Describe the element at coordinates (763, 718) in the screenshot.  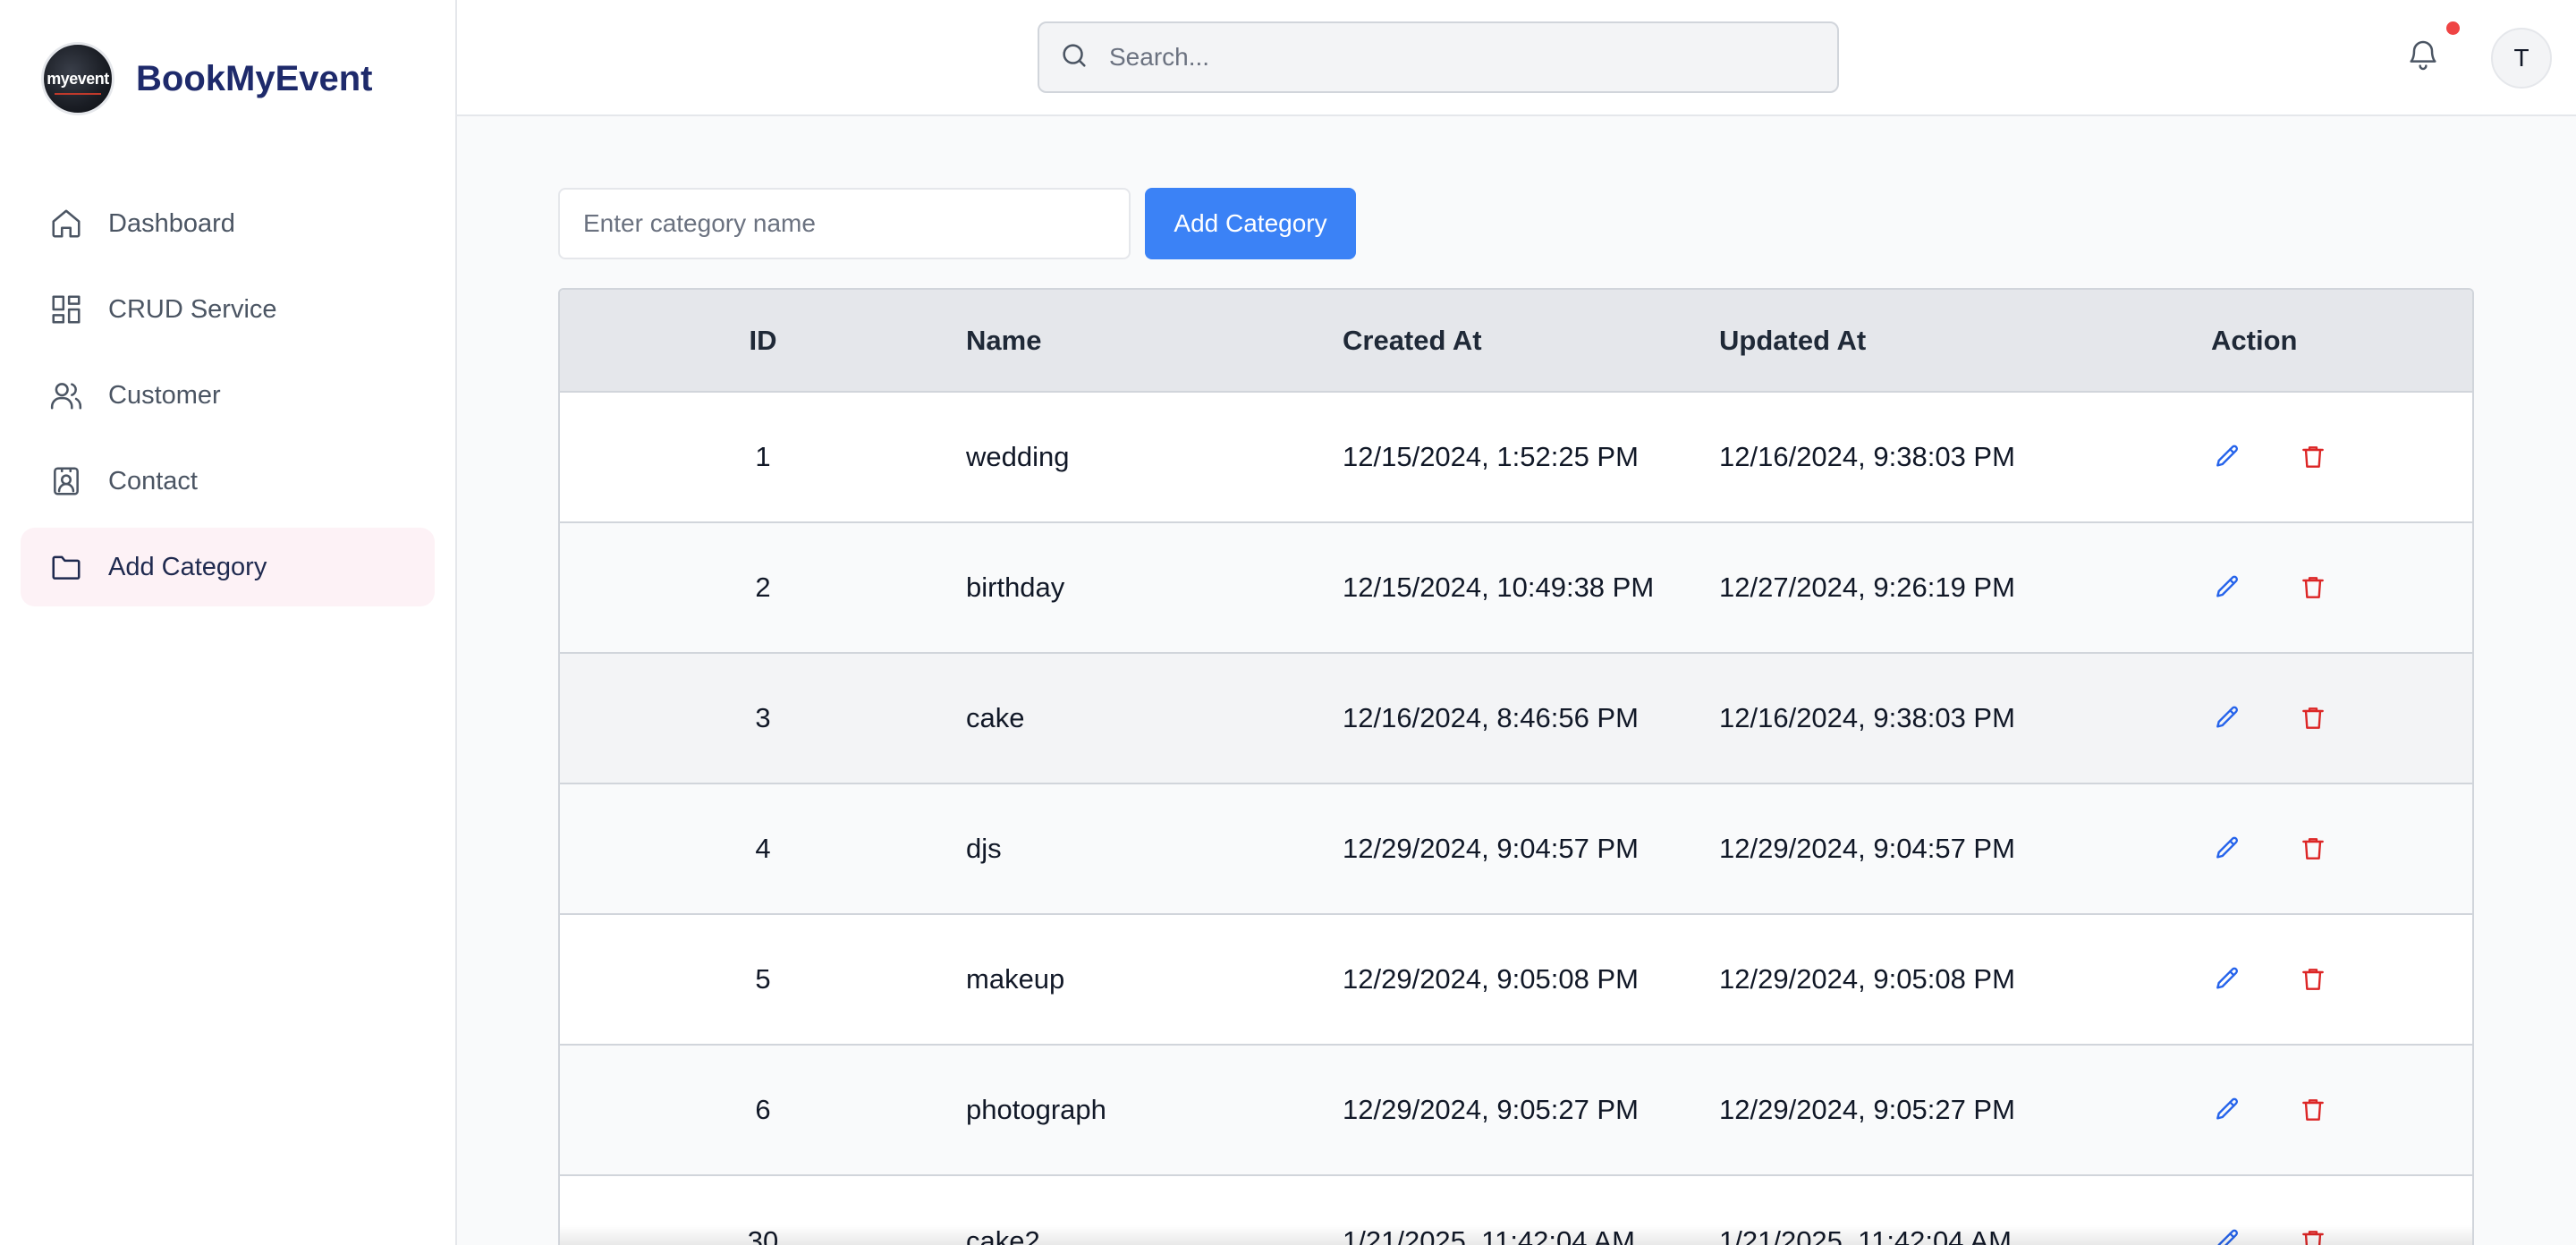
I see `cell-id: 3` at that location.